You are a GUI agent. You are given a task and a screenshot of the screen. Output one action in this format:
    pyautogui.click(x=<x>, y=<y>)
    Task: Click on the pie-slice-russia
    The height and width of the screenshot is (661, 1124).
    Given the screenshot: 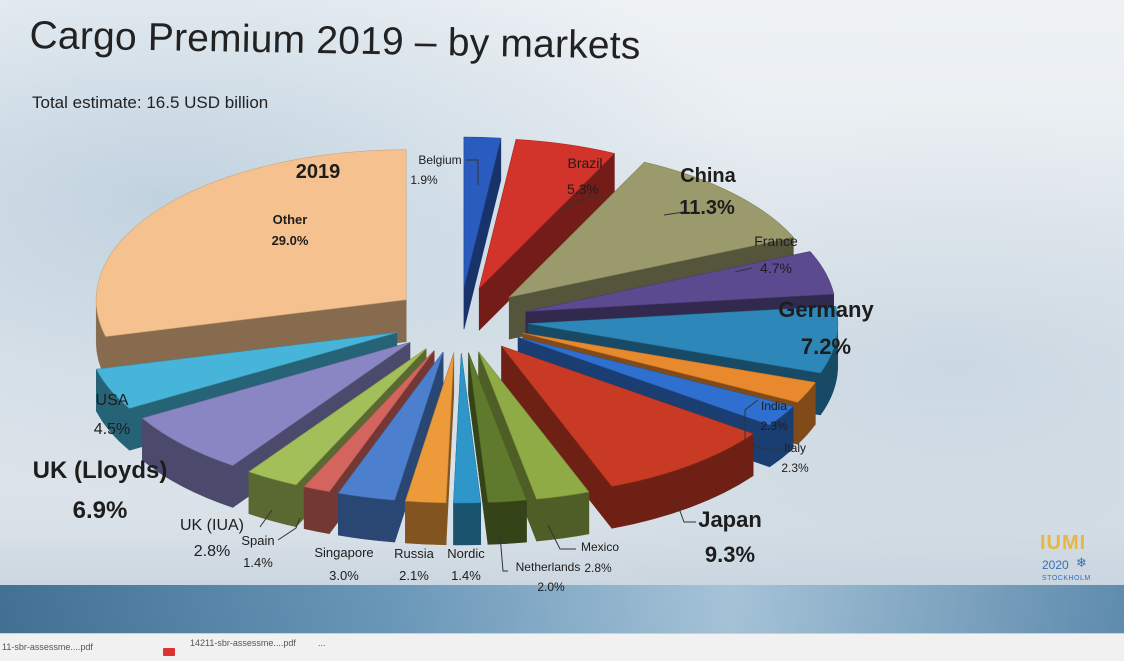 What is the action you would take?
    pyautogui.click(x=430, y=449)
    